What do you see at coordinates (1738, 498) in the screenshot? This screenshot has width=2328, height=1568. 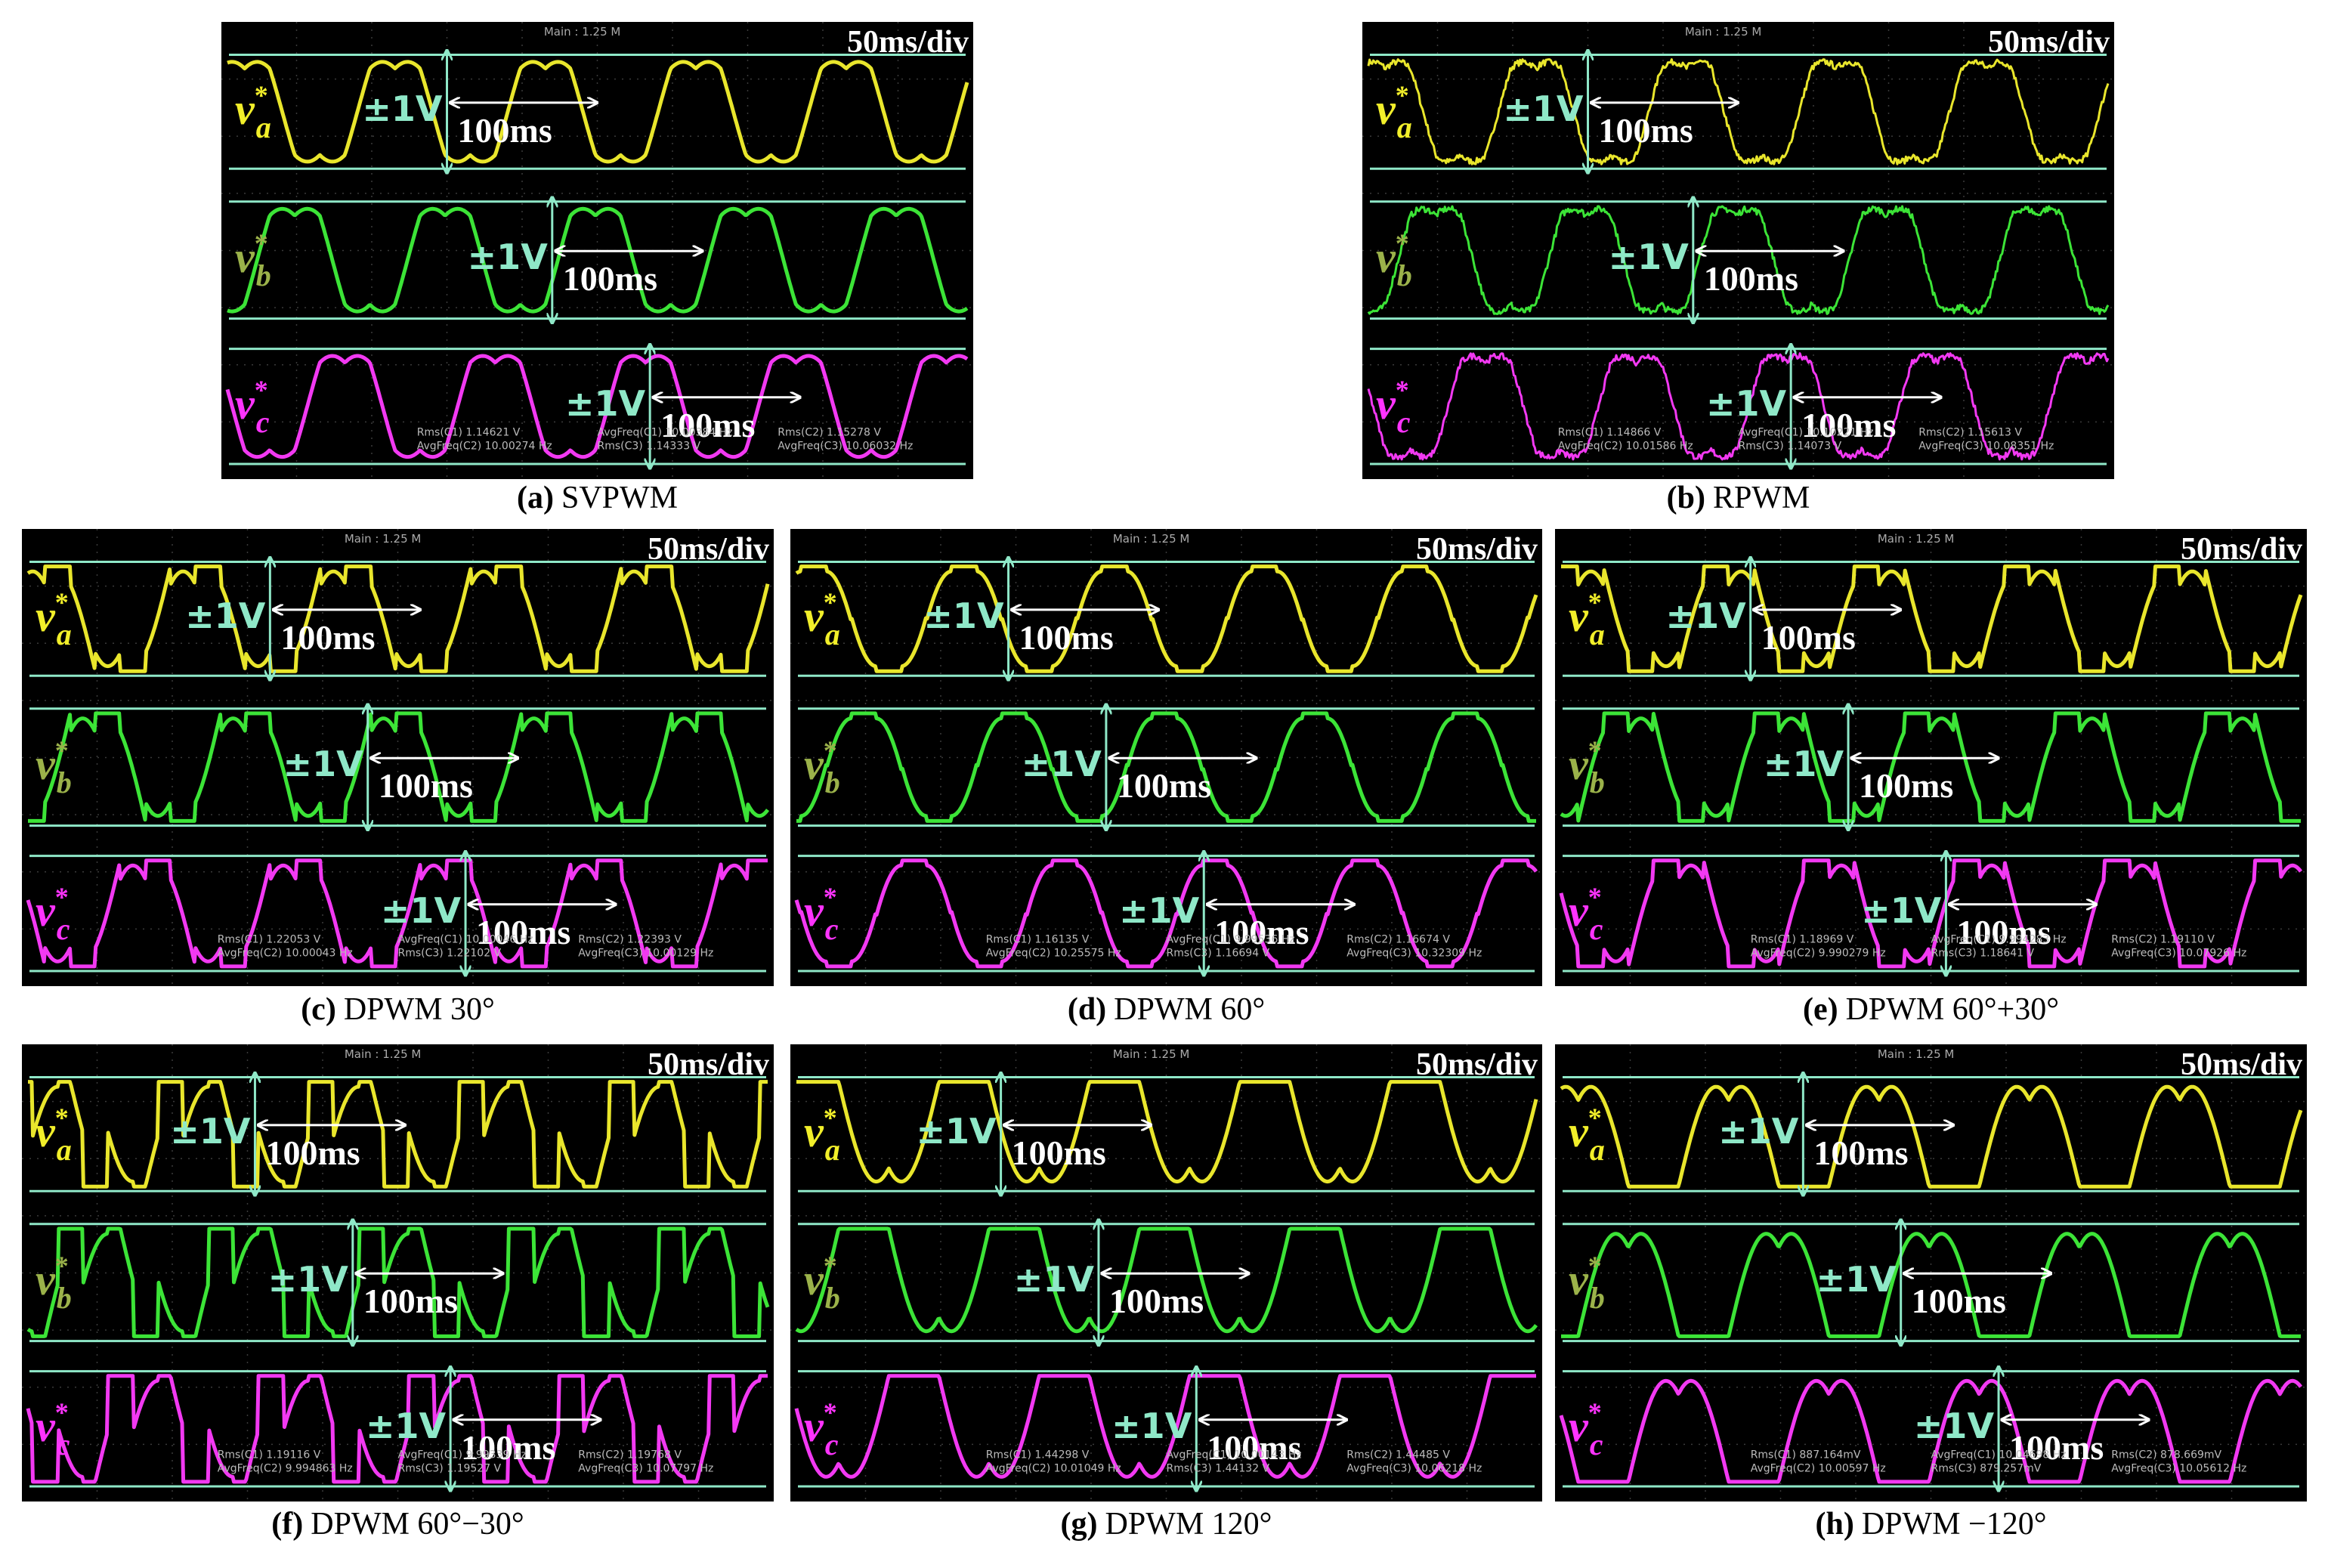 I see `panel-caption: (b) RPWM` at bounding box center [1738, 498].